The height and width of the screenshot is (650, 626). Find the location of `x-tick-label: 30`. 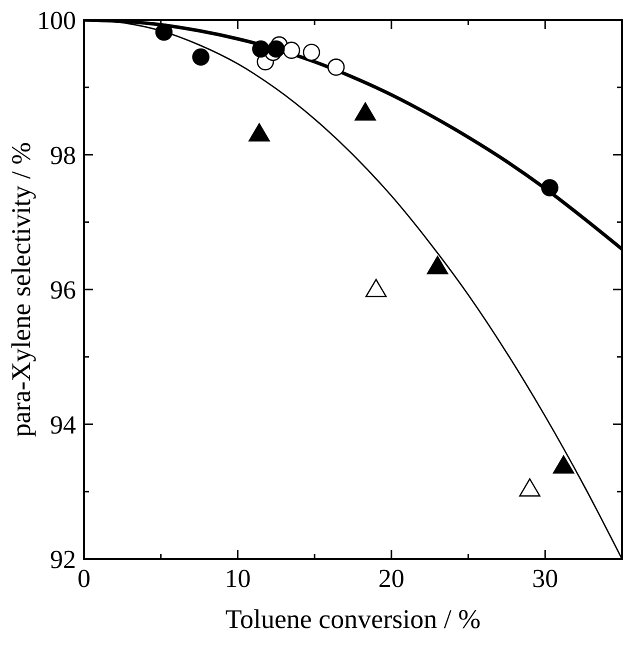

x-tick-label: 30 is located at coordinates (545, 578).